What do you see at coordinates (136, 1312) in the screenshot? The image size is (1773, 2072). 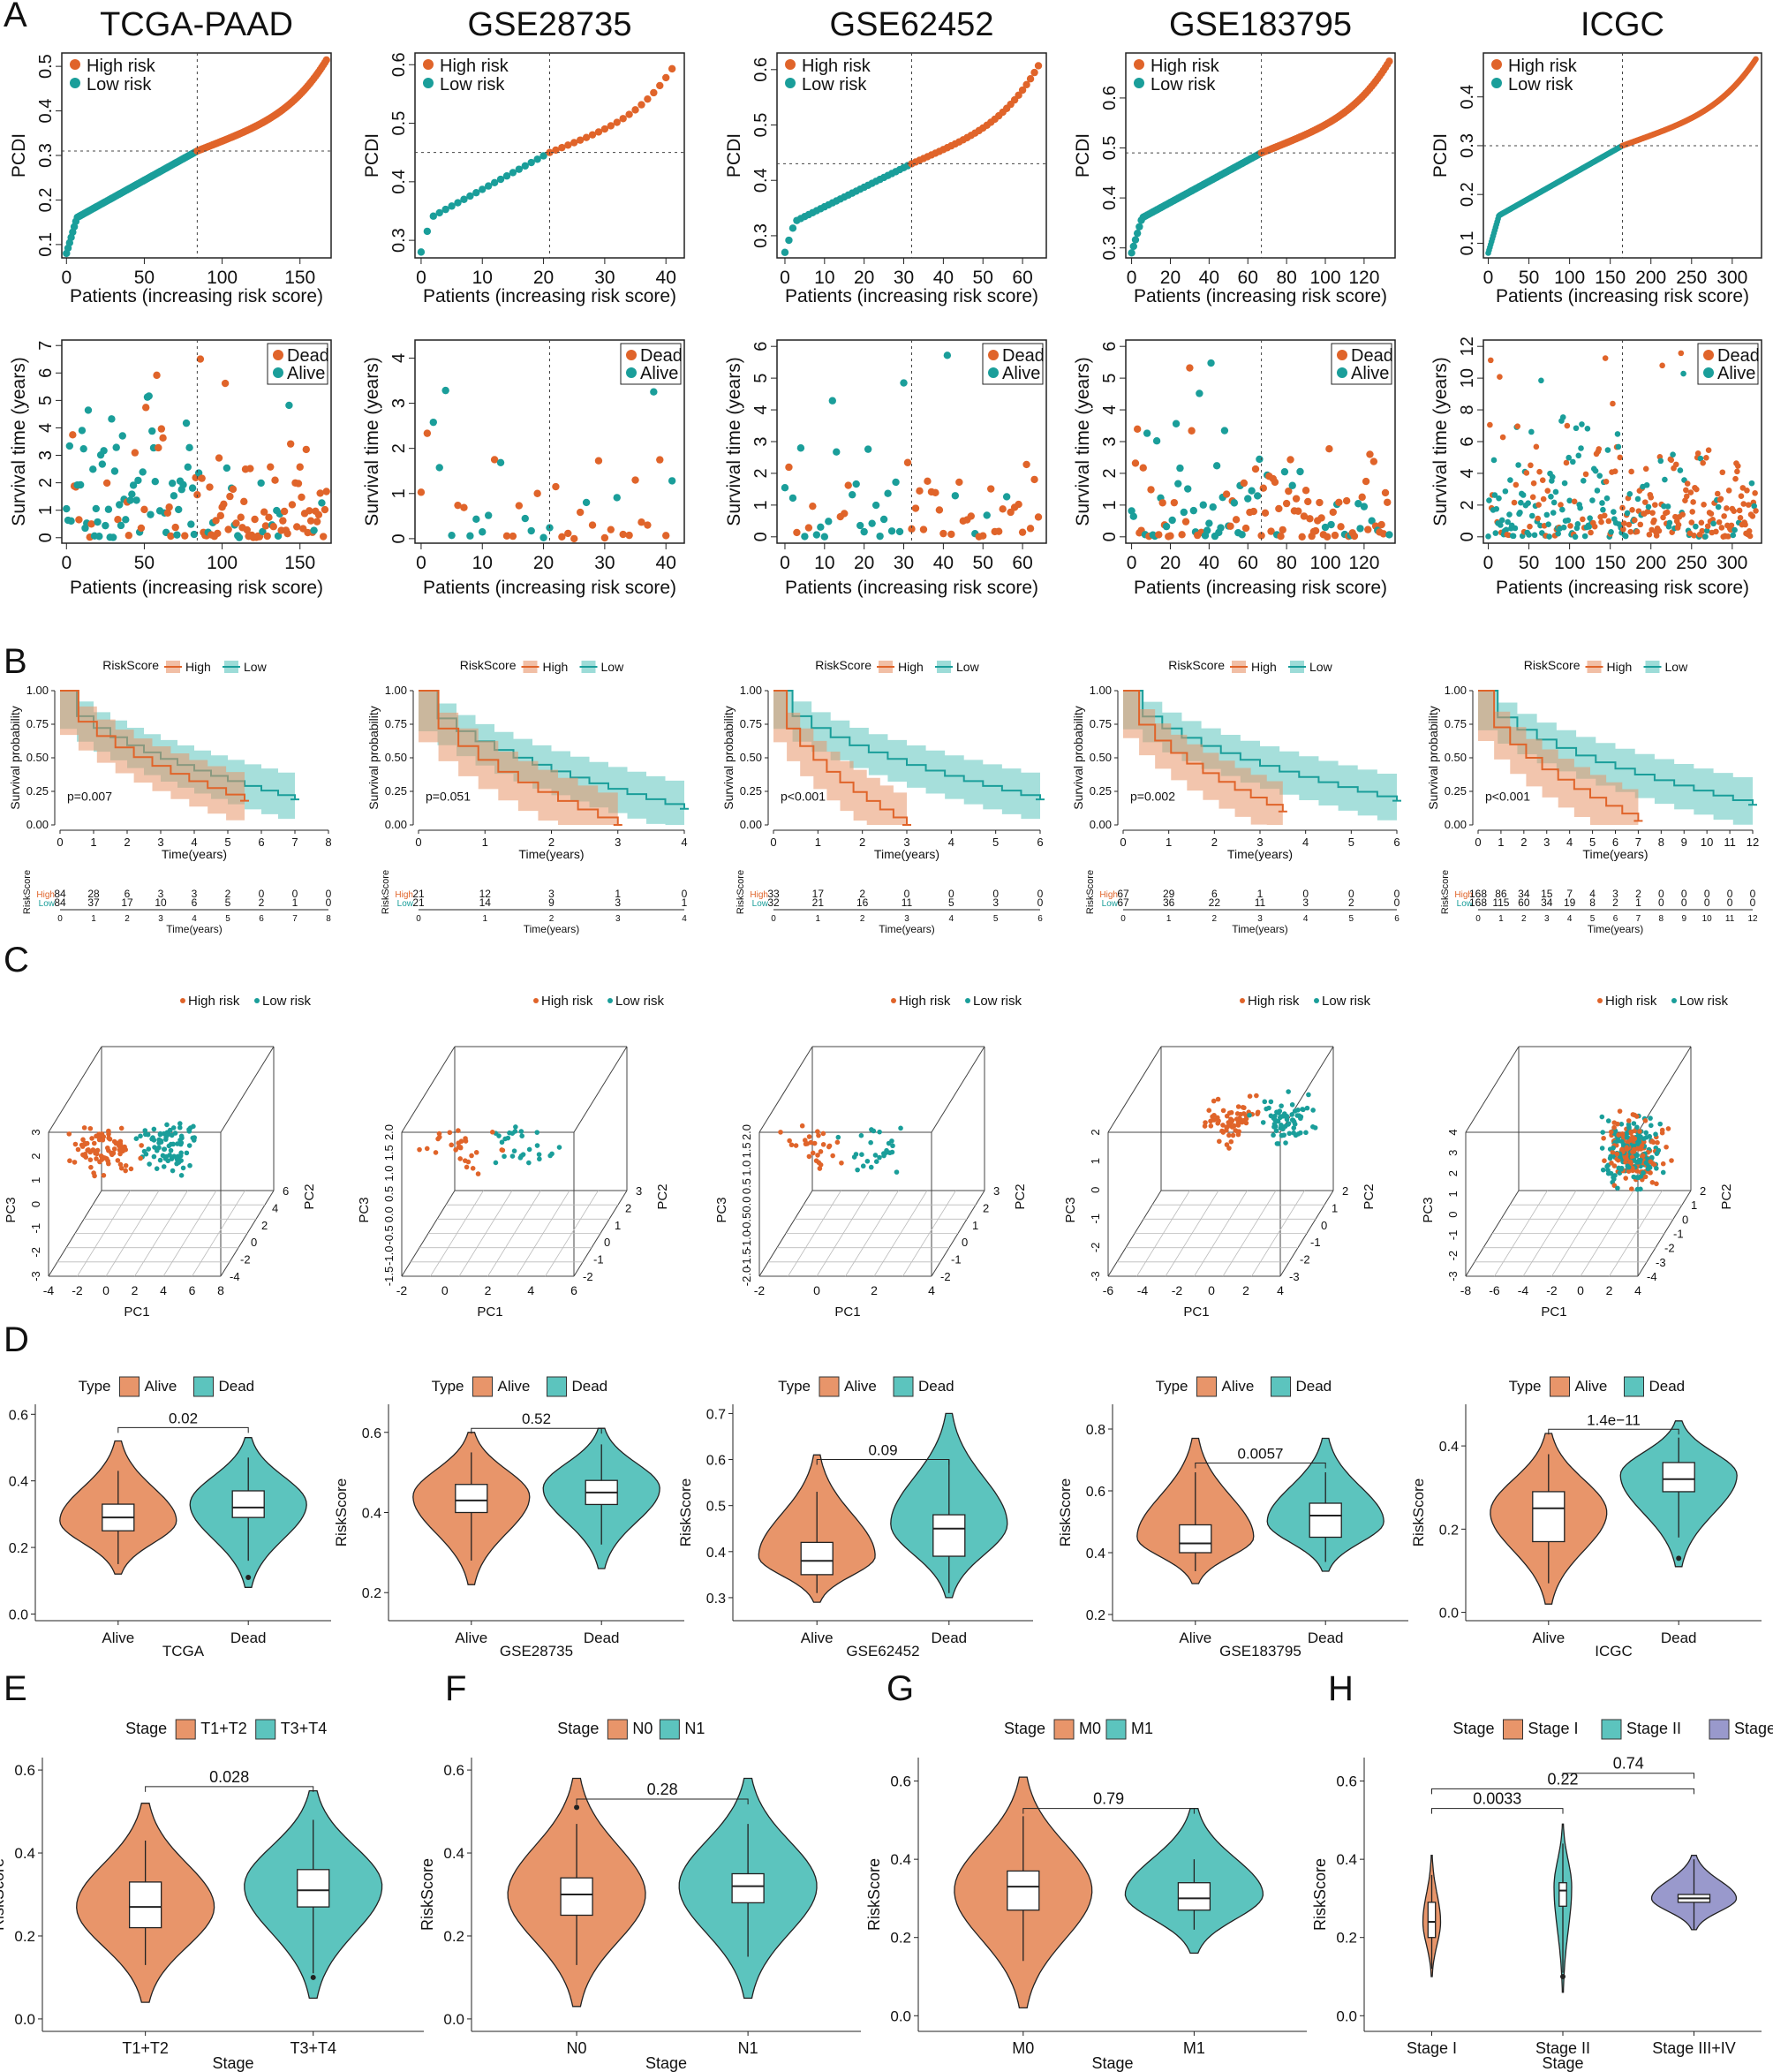 I see `pc1-axis-label: PC1` at bounding box center [136, 1312].